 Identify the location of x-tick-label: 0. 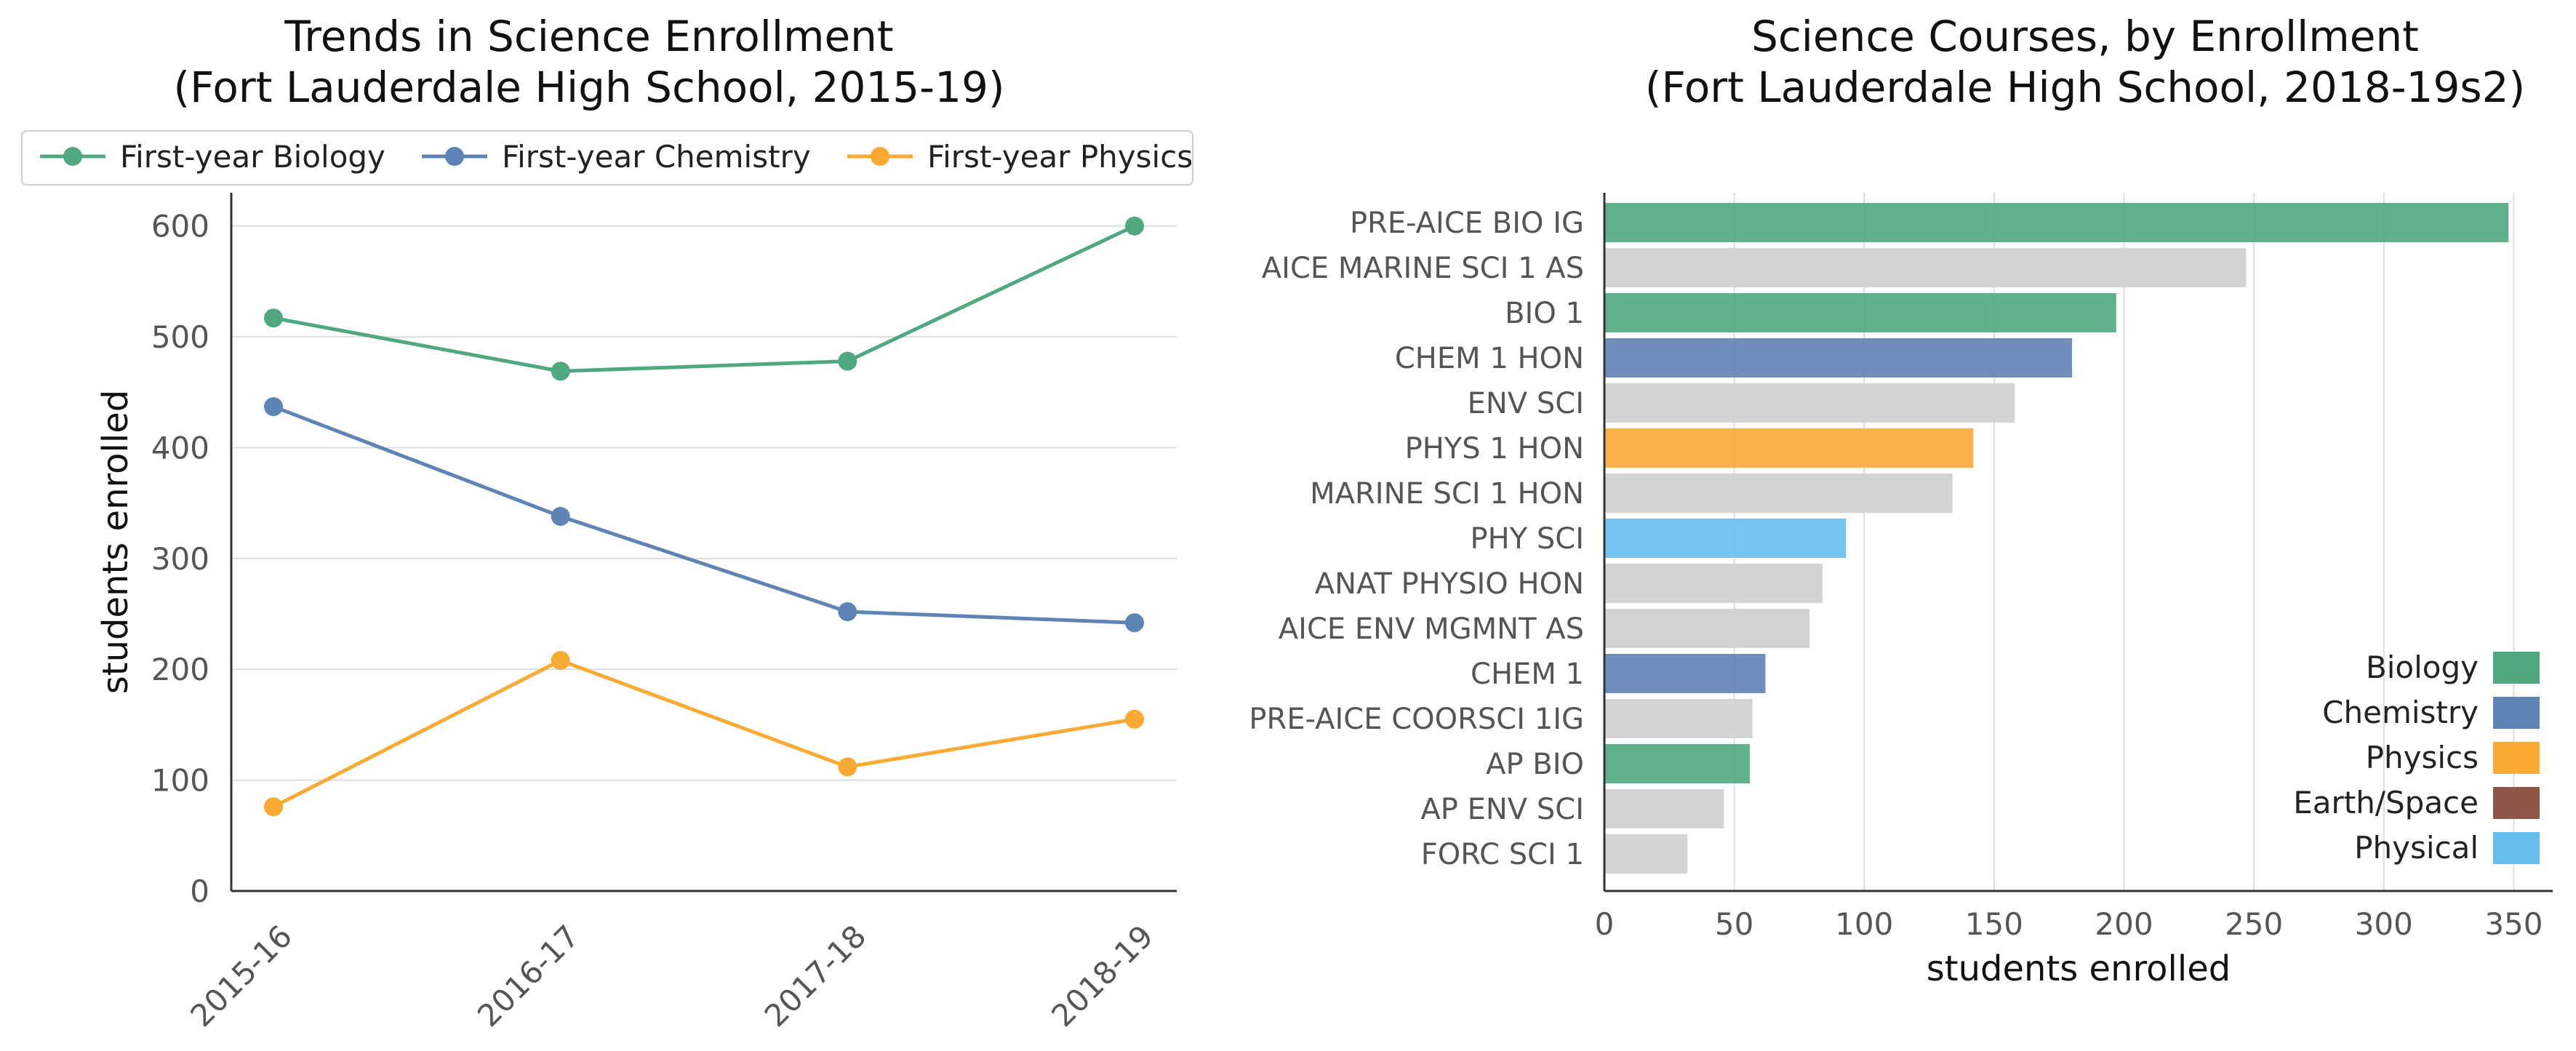
(1605, 924).